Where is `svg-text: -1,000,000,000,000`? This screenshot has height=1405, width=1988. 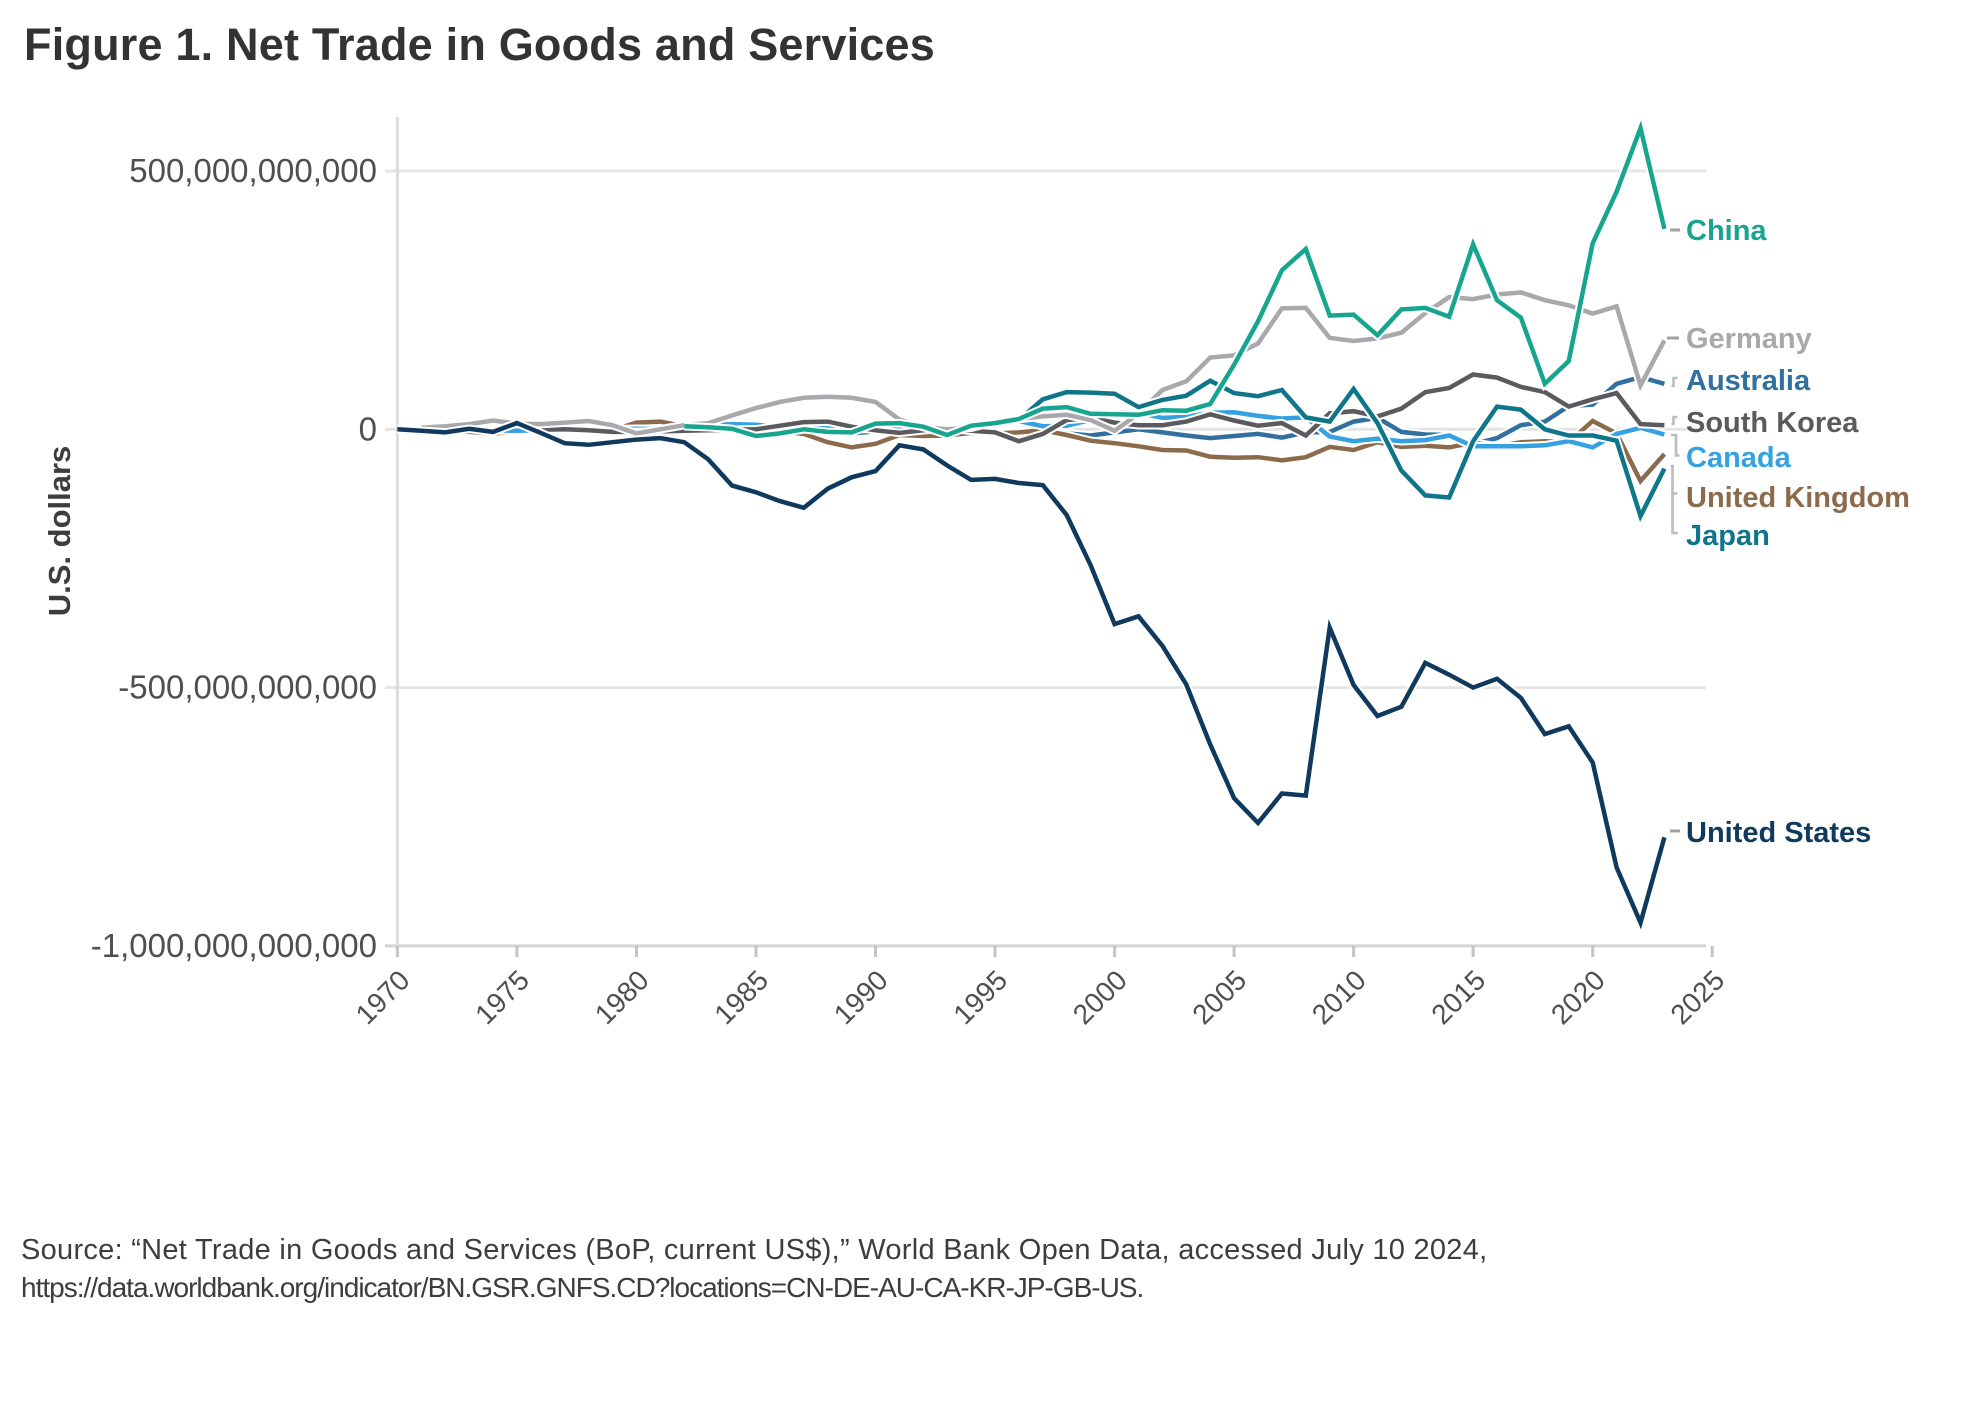 svg-text: -1,000,000,000,000 is located at coordinates (234, 945).